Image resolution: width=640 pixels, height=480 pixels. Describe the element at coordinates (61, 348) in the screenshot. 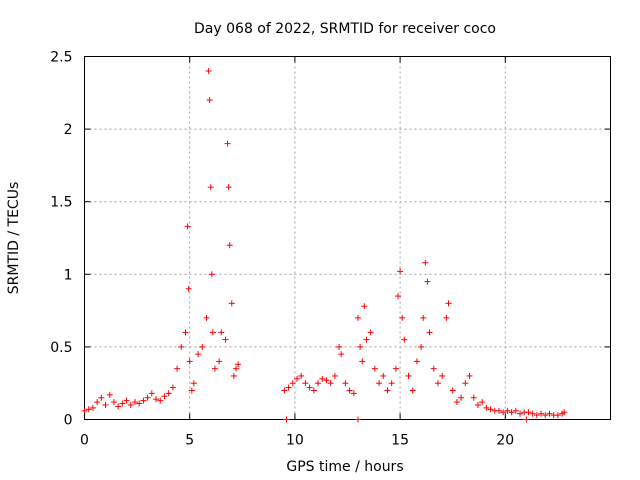

I see `y-tick-label: 0.5` at that location.